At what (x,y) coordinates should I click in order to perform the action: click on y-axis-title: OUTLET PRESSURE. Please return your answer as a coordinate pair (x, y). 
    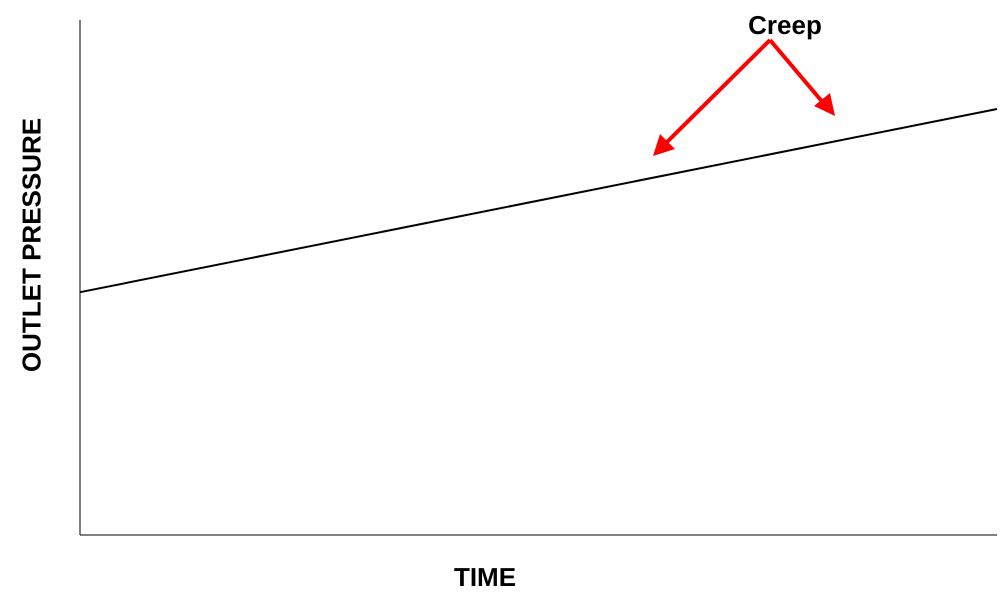
    Looking at the image, I should click on (32, 245).